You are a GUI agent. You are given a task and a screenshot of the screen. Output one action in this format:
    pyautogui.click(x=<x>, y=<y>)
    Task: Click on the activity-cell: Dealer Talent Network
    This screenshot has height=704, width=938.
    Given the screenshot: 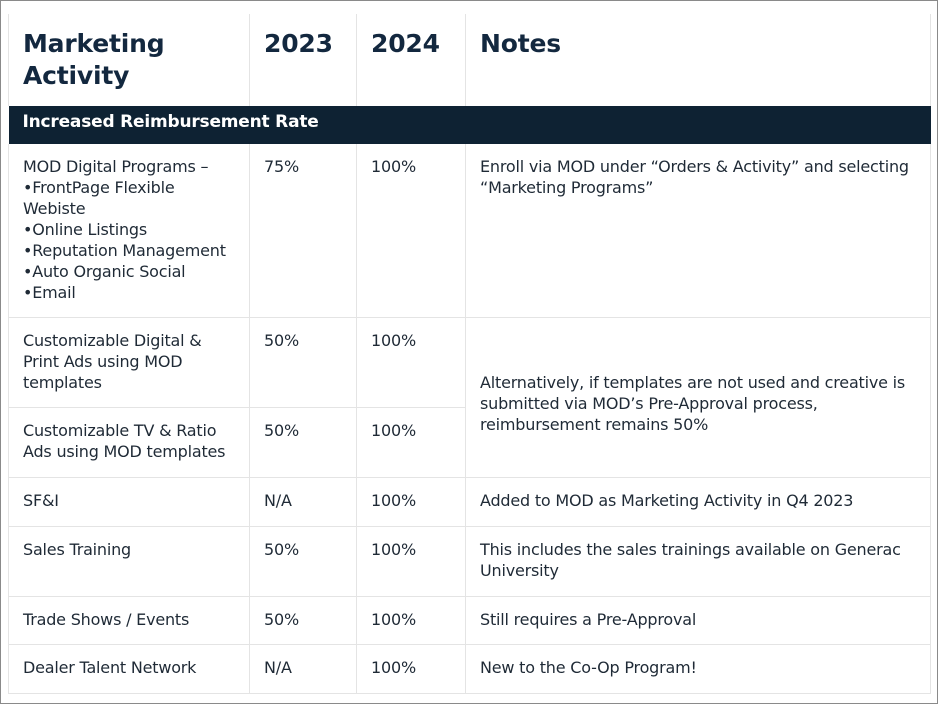 What is the action you would take?
    pyautogui.click(x=129, y=669)
    